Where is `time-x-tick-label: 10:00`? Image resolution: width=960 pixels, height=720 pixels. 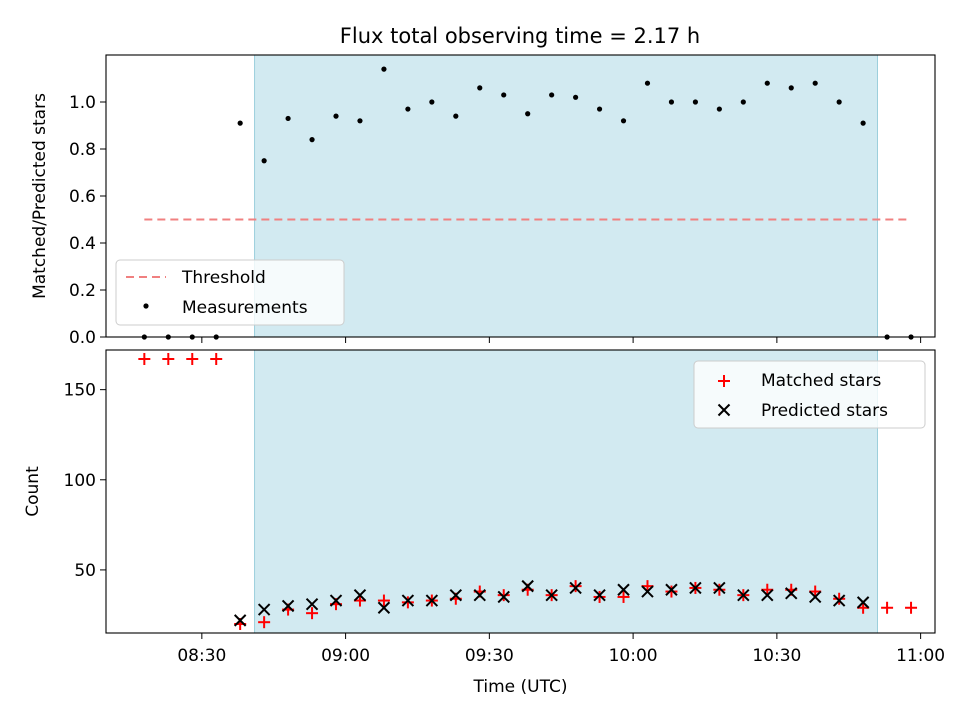 time-x-tick-label: 10:00 is located at coordinates (633, 656).